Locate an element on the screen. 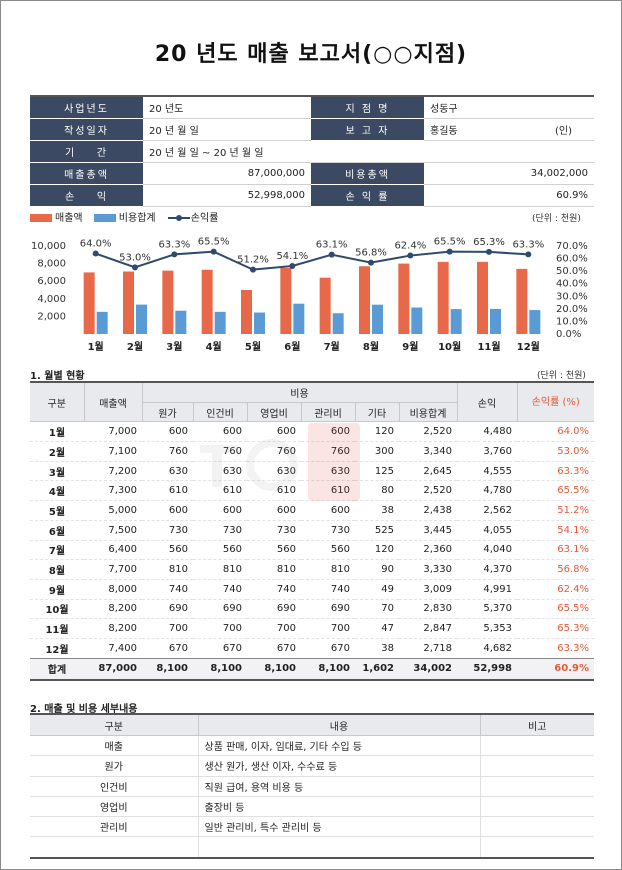 This screenshot has width=622, height=870. table-cell: 4,370 is located at coordinates (487, 569).